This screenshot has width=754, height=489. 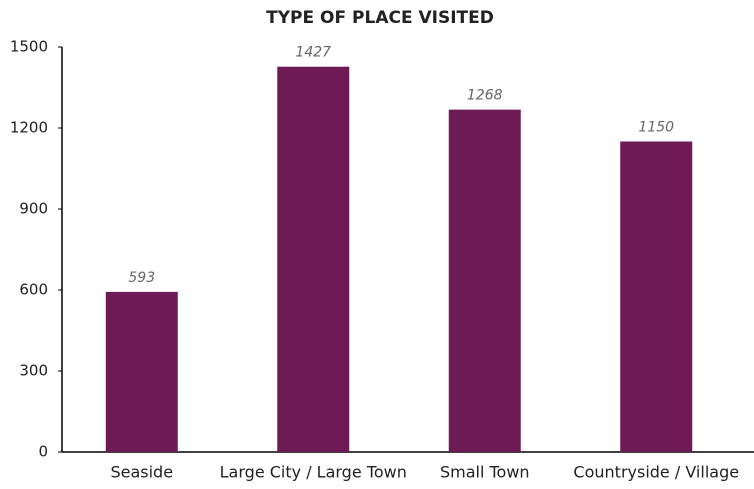 What do you see at coordinates (33, 290) in the screenshot?
I see `y-tick-label: 600` at bounding box center [33, 290].